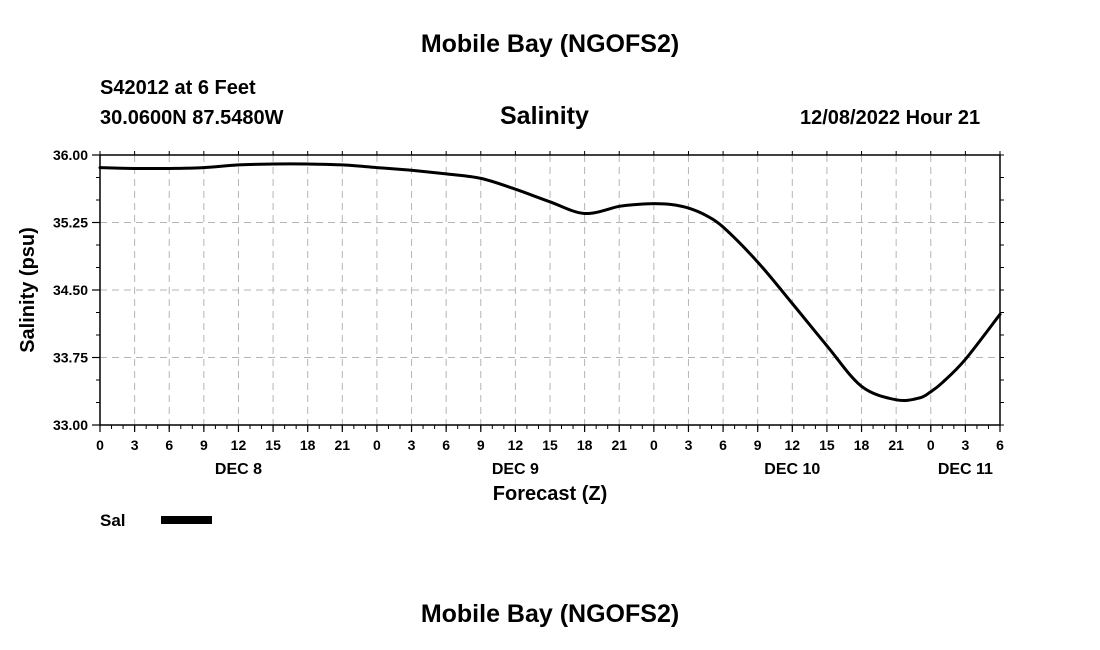 This screenshot has height=650, width=1100. Describe the element at coordinates (70, 425) in the screenshot. I see `y-tick-label: 33.00` at that location.